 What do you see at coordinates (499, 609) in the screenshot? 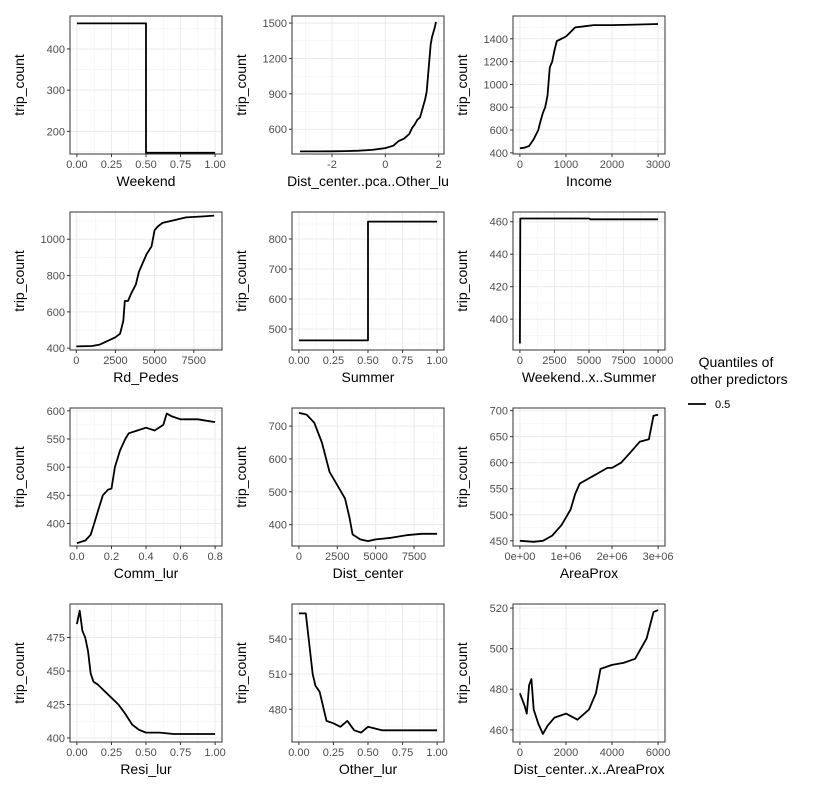
I see `y-tick-label: 520` at bounding box center [499, 609].